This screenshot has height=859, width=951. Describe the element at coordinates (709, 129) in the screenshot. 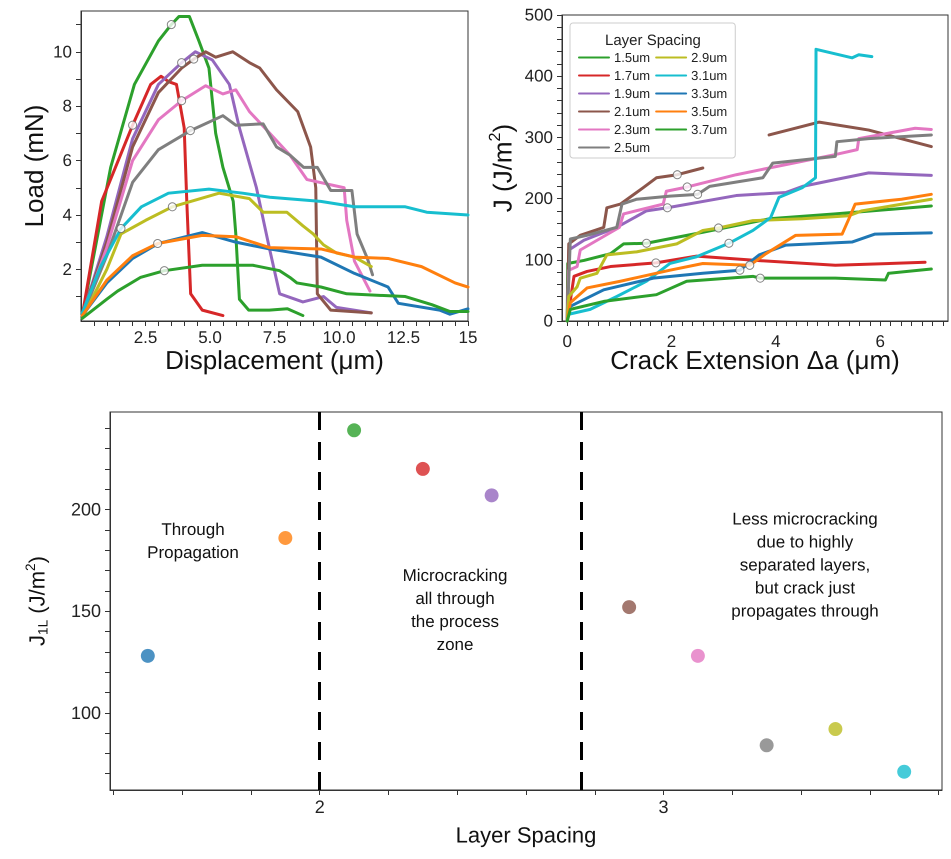

I see `legend-label: 3.7um` at that location.